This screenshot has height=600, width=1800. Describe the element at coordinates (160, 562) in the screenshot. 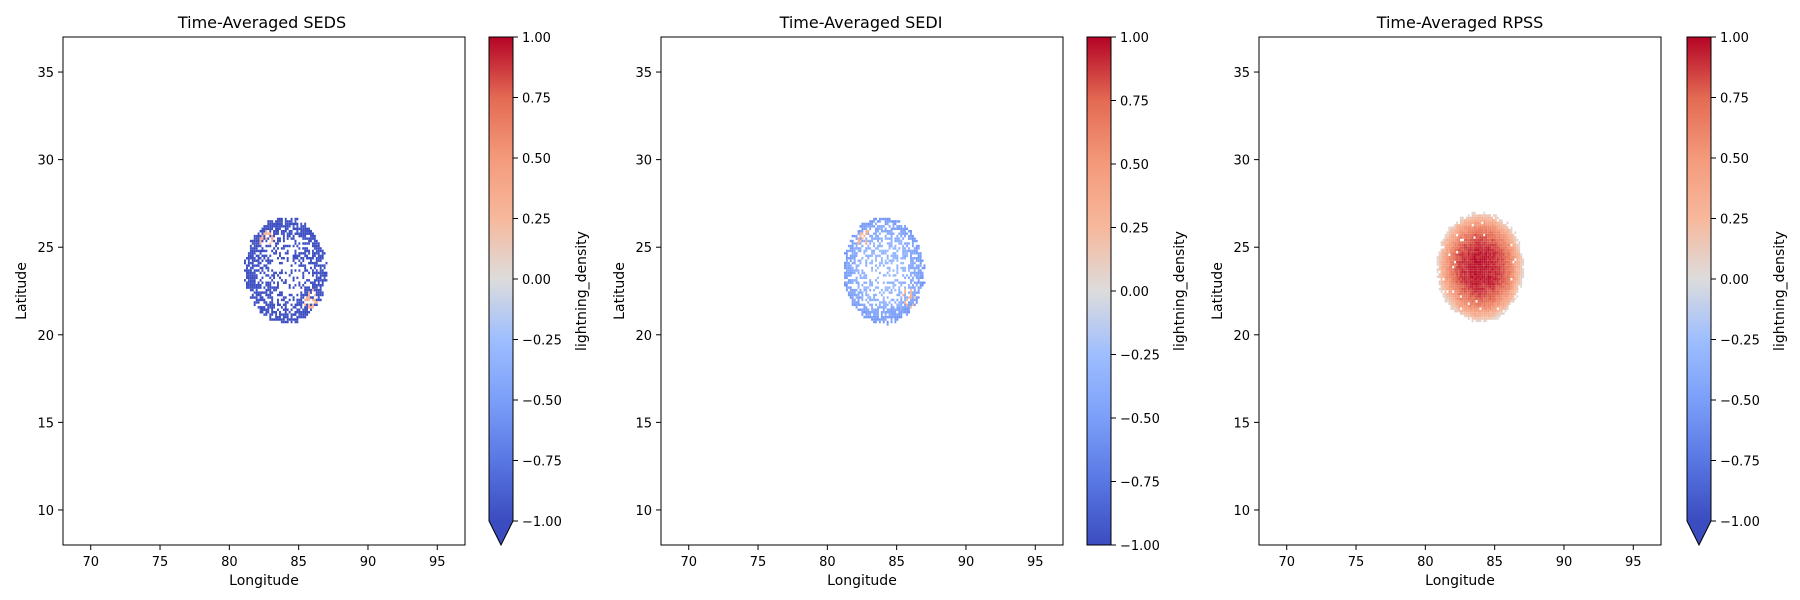

I see `seds-x-tick-label: 75` at that location.